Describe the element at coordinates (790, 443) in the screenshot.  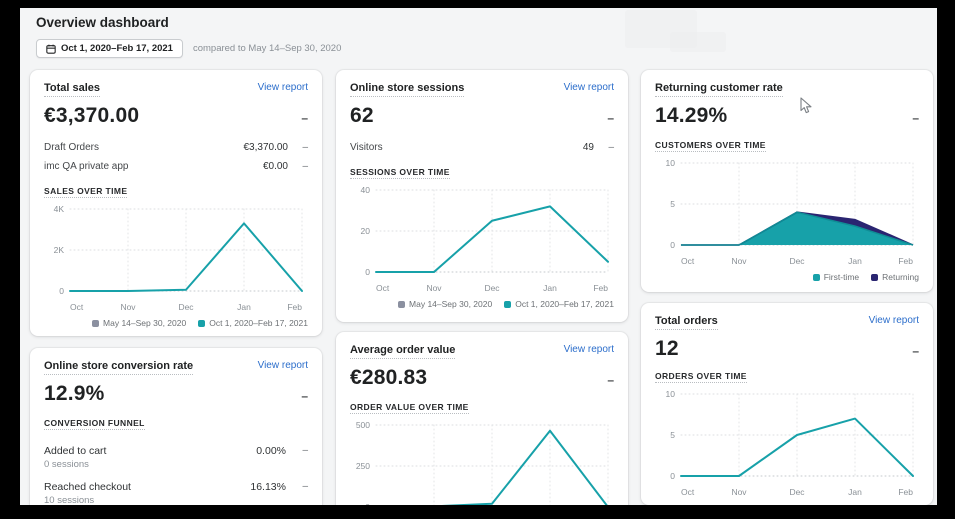
I see `line-chart-orders: 10 5 0 Oct Nov Dec Jan Feb` at that location.